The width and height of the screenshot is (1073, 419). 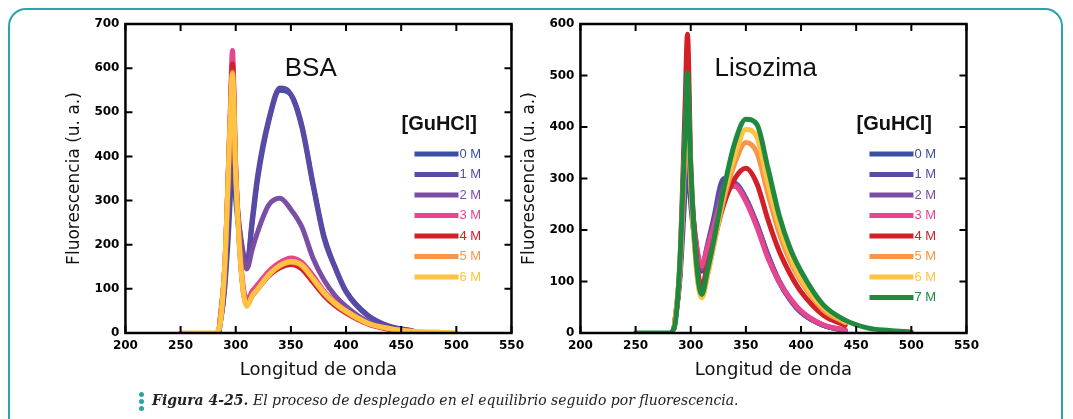 I want to click on legend-label: 7 M, so click(x=925, y=297).